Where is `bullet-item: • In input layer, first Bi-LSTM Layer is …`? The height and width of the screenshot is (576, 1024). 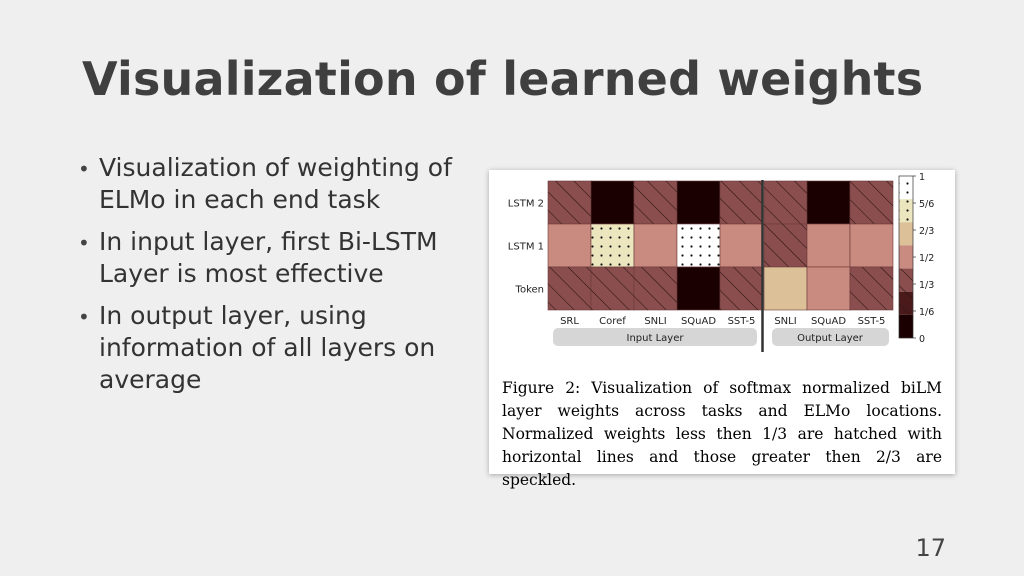
bullet-item: • In input layer, first Bi-LSTM Layer is … is located at coordinates (288, 258).